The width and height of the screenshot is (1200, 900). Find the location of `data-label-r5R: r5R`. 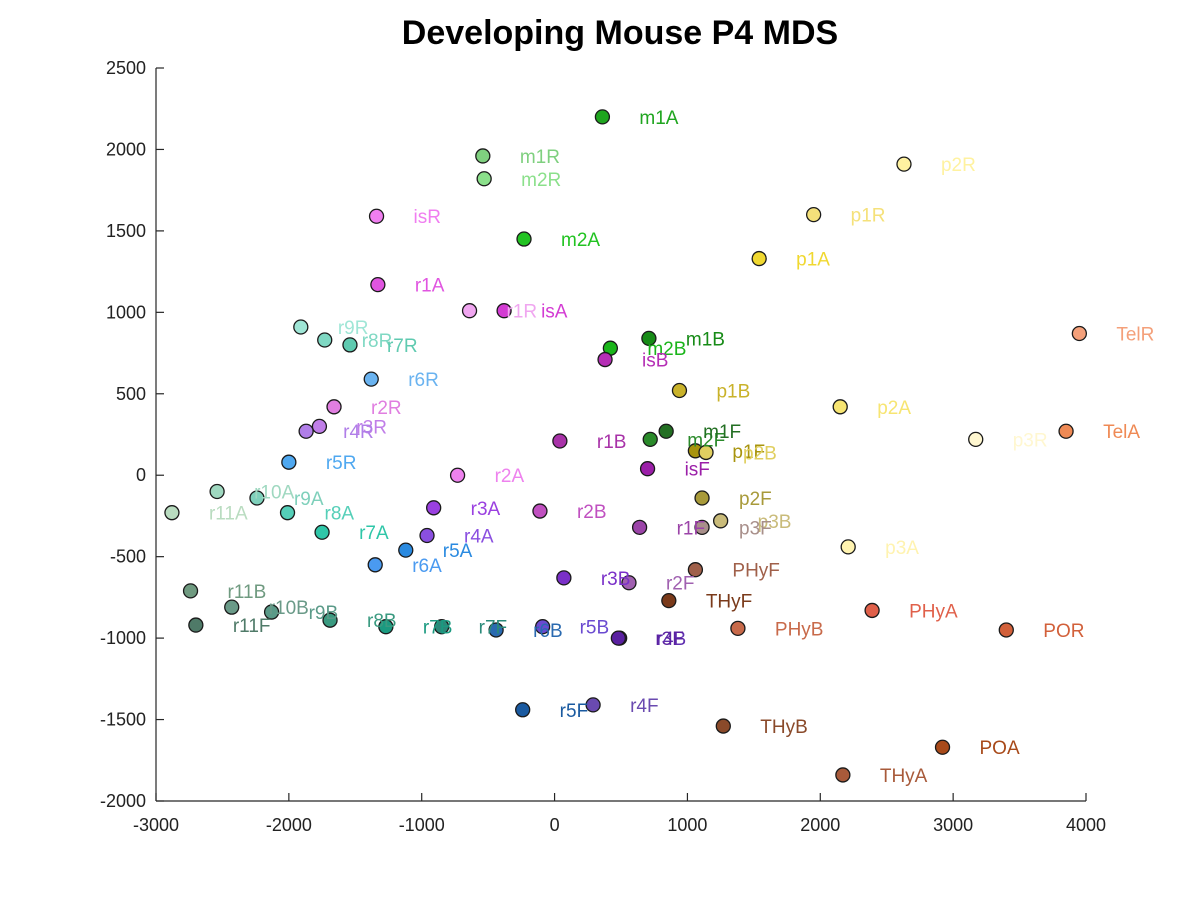

data-label-r5R: r5R is located at coordinates (341, 463).